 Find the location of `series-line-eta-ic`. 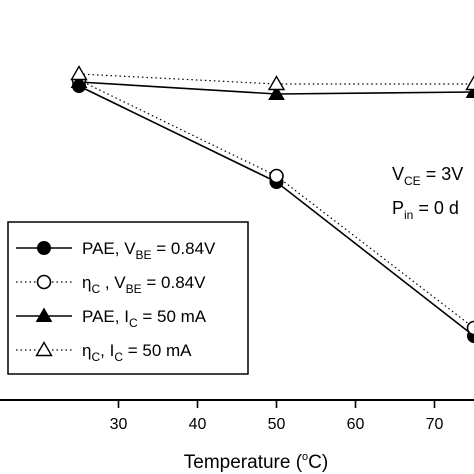

series-line-eta-ic is located at coordinates (276, 79).